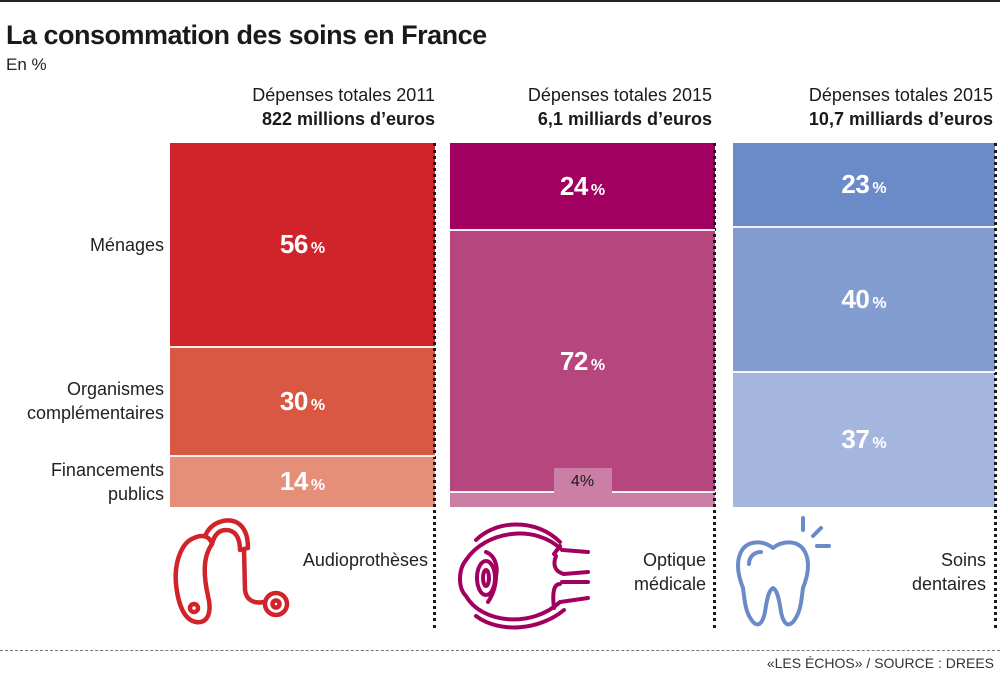  What do you see at coordinates (948, 584) in the screenshot?
I see `category-label-line: dentaires` at bounding box center [948, 584].